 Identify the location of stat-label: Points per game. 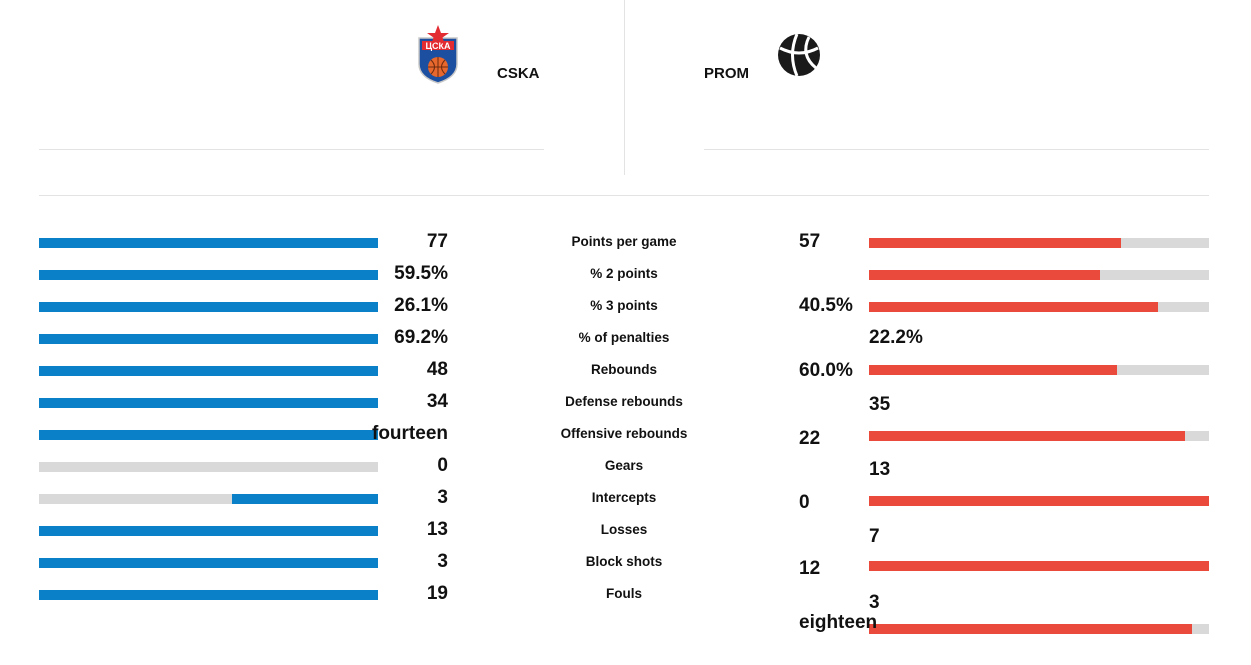
(624, 241).